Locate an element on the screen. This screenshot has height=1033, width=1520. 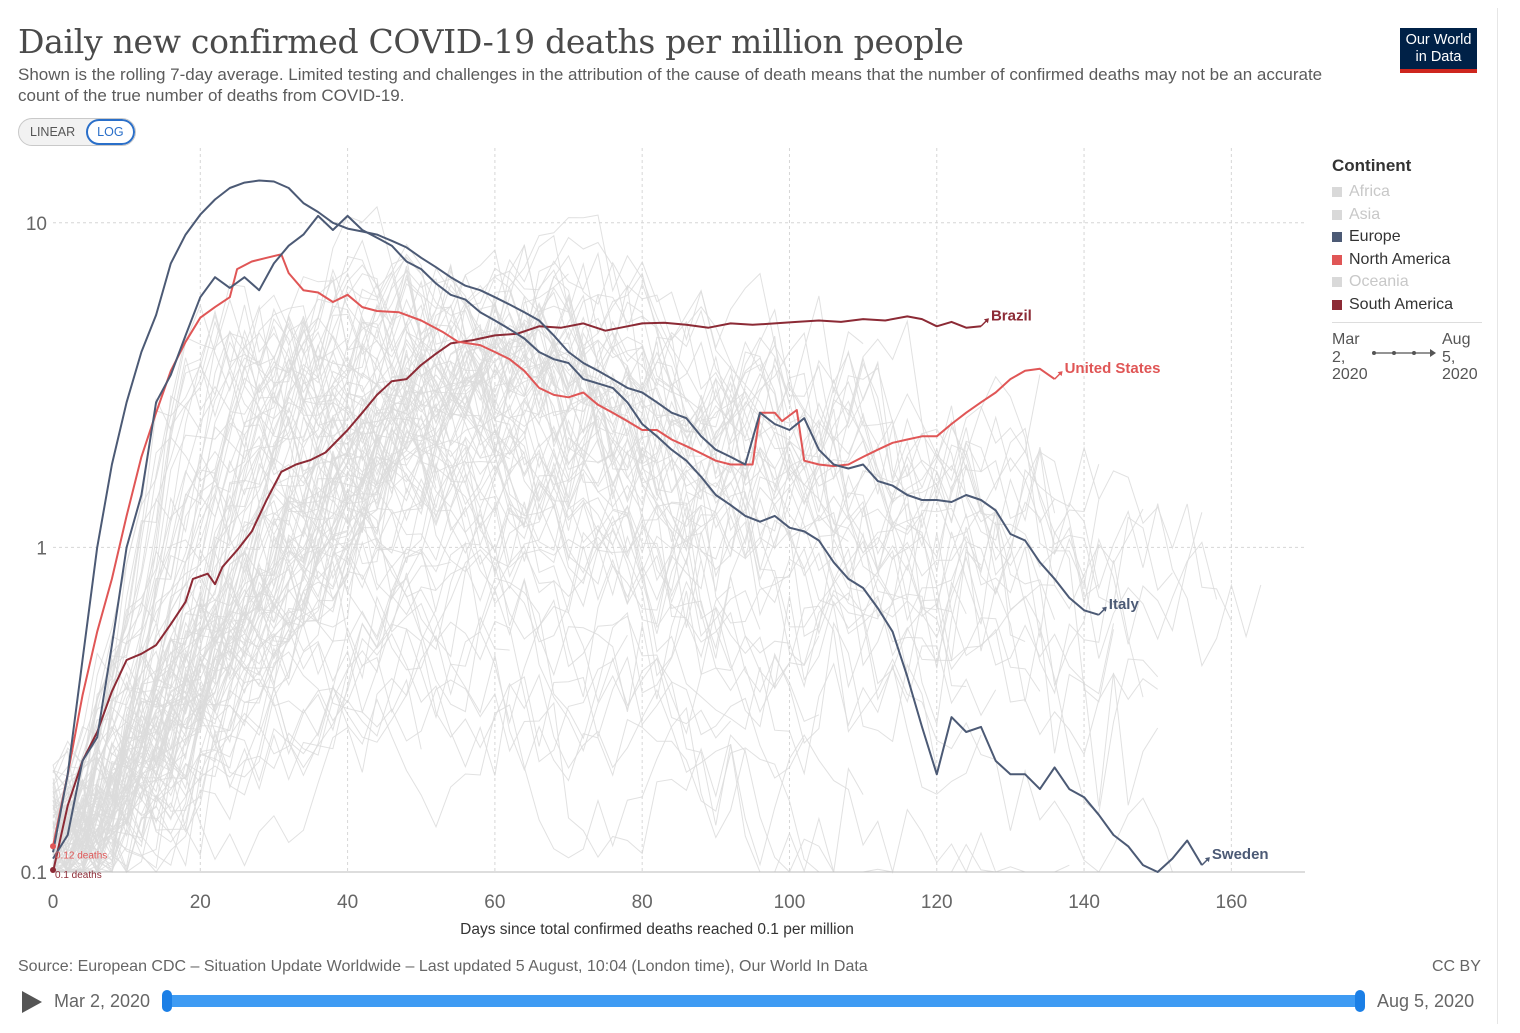
x-tick-label: 80 is located at coordinates (642, 902).